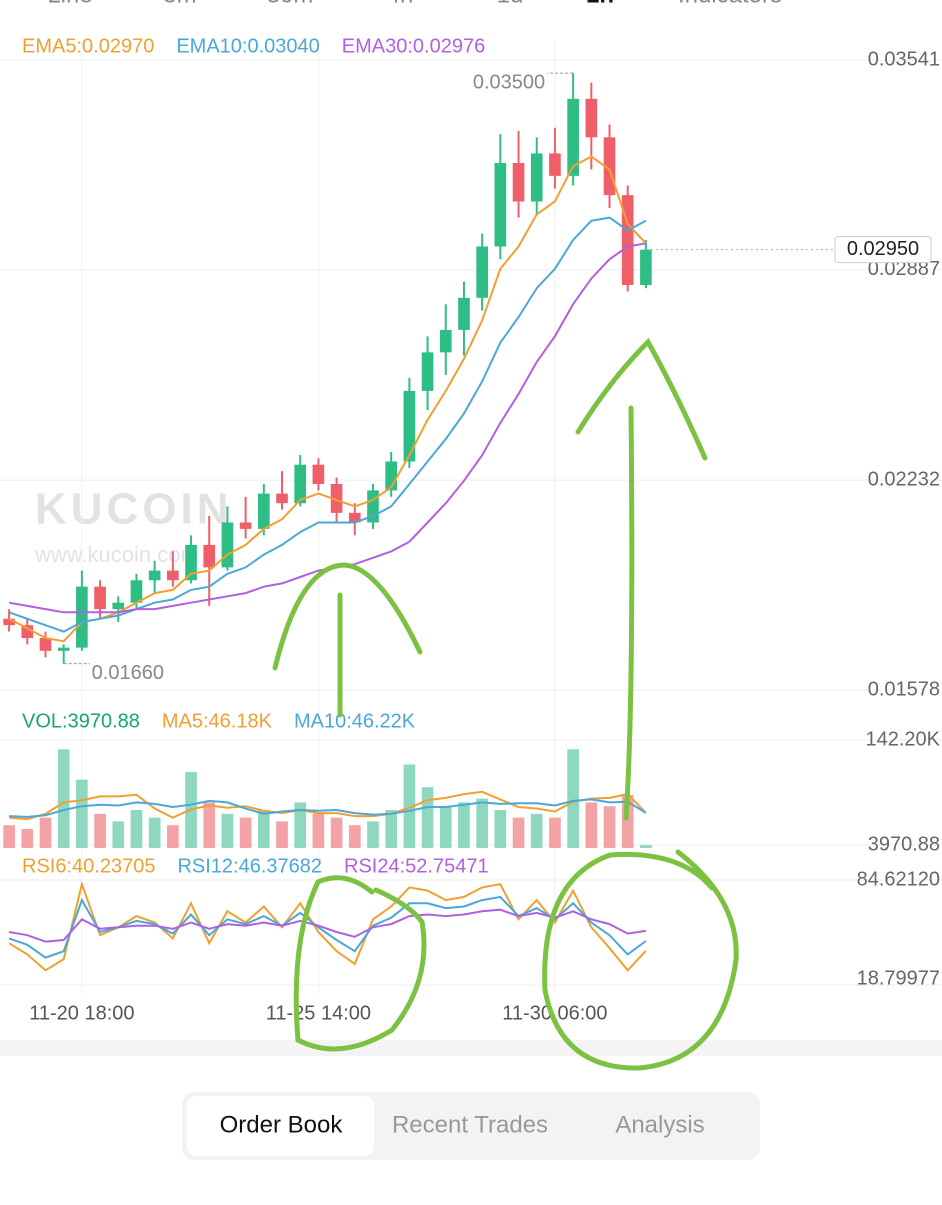 The height and width of the screenshot is (1205, 942). Describe the element at coordinates (128, 673) in the screenshot. I see `annotation-label: 0.01660` at that location.